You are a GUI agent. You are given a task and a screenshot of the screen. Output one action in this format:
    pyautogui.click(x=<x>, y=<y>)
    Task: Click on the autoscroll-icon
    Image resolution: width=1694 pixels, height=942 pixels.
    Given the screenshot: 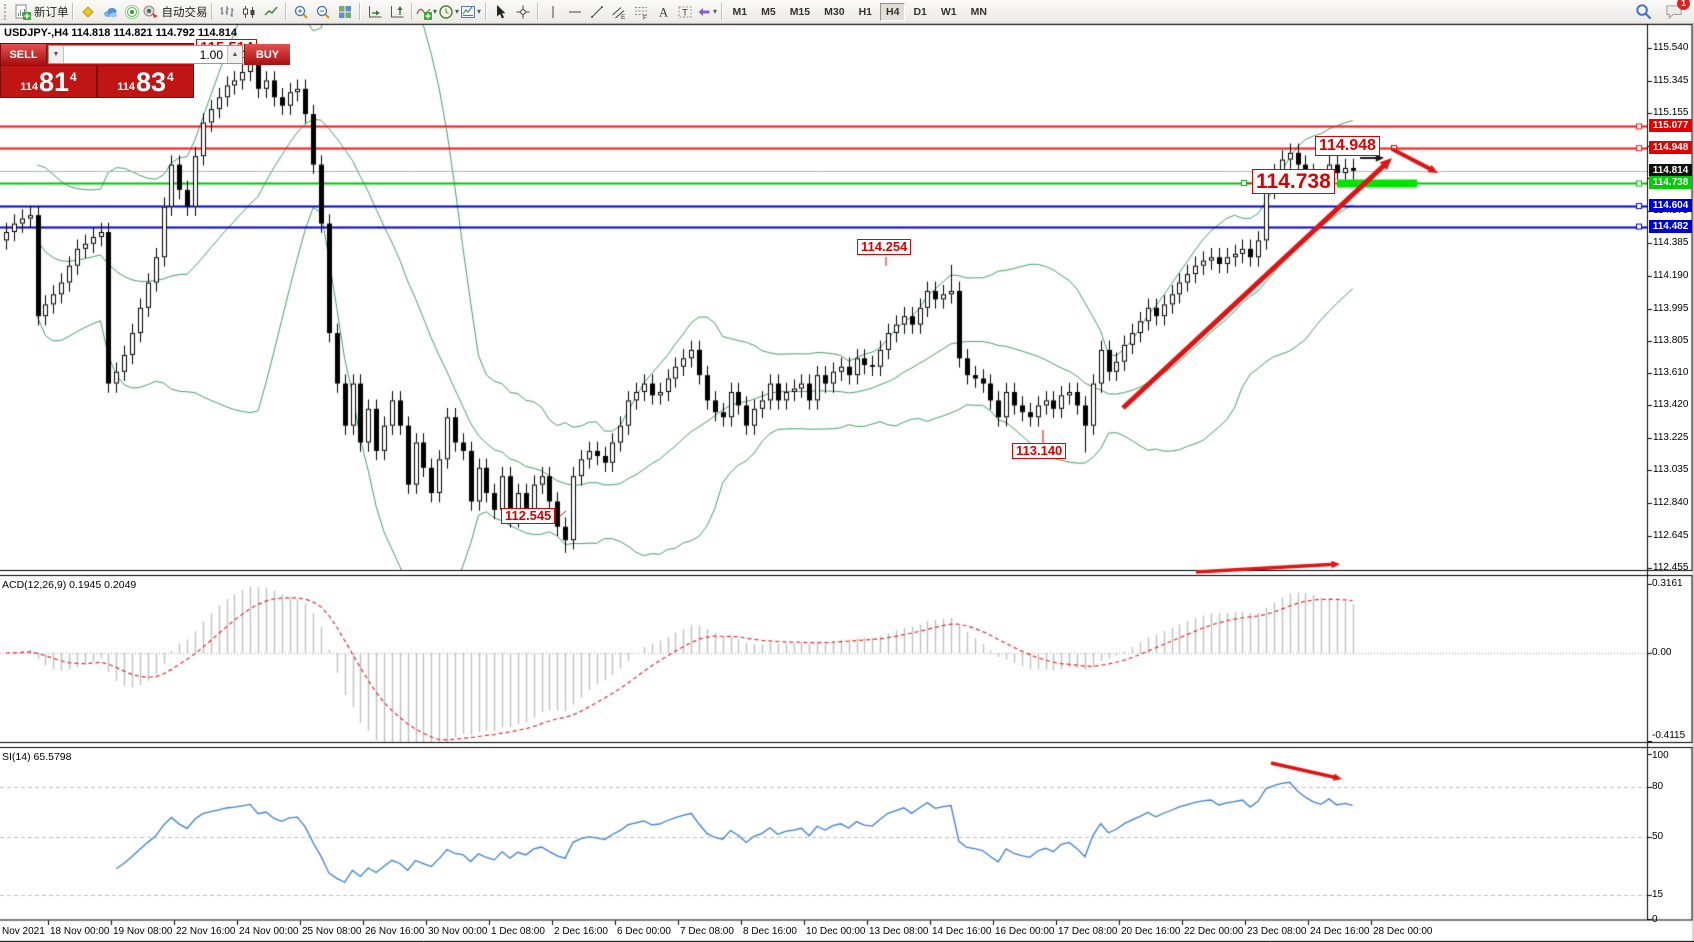 What is the action you would take?
    pyautogui.click(x=375, y=12)
    